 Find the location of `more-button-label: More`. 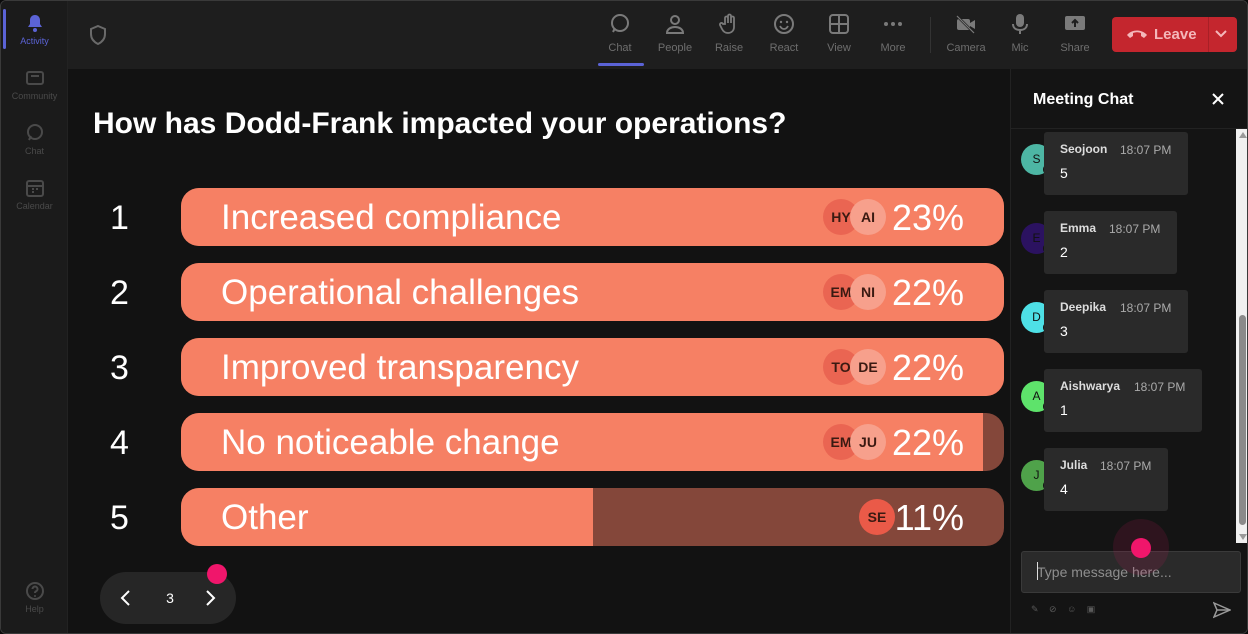

more-button-label: More is located at coordinates (893, 48).